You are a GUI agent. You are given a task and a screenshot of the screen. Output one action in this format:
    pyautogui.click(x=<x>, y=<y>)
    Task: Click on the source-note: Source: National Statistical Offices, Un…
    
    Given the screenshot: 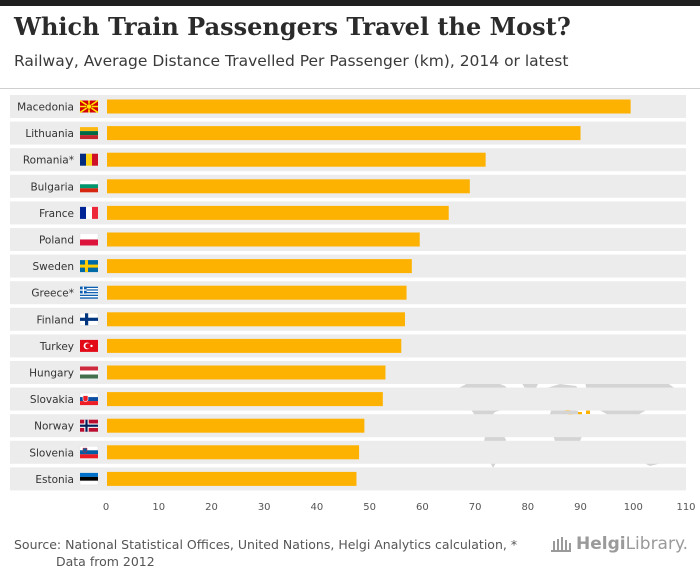 What is the action you would take?
    pyautogui.click(x=274, y=553)
    